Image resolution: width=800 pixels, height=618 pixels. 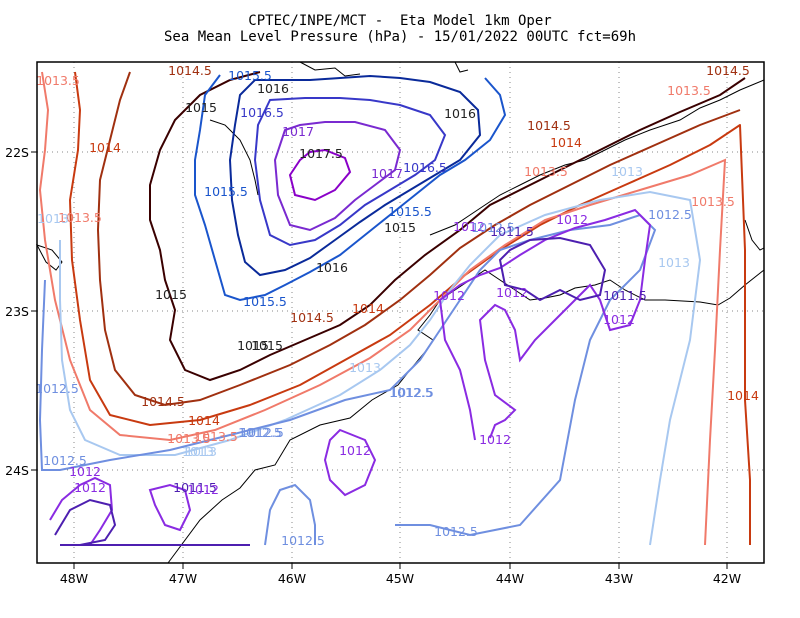 I want to click on y-axis-labels: 22S 23S 24S, so click(x=17, y=311).